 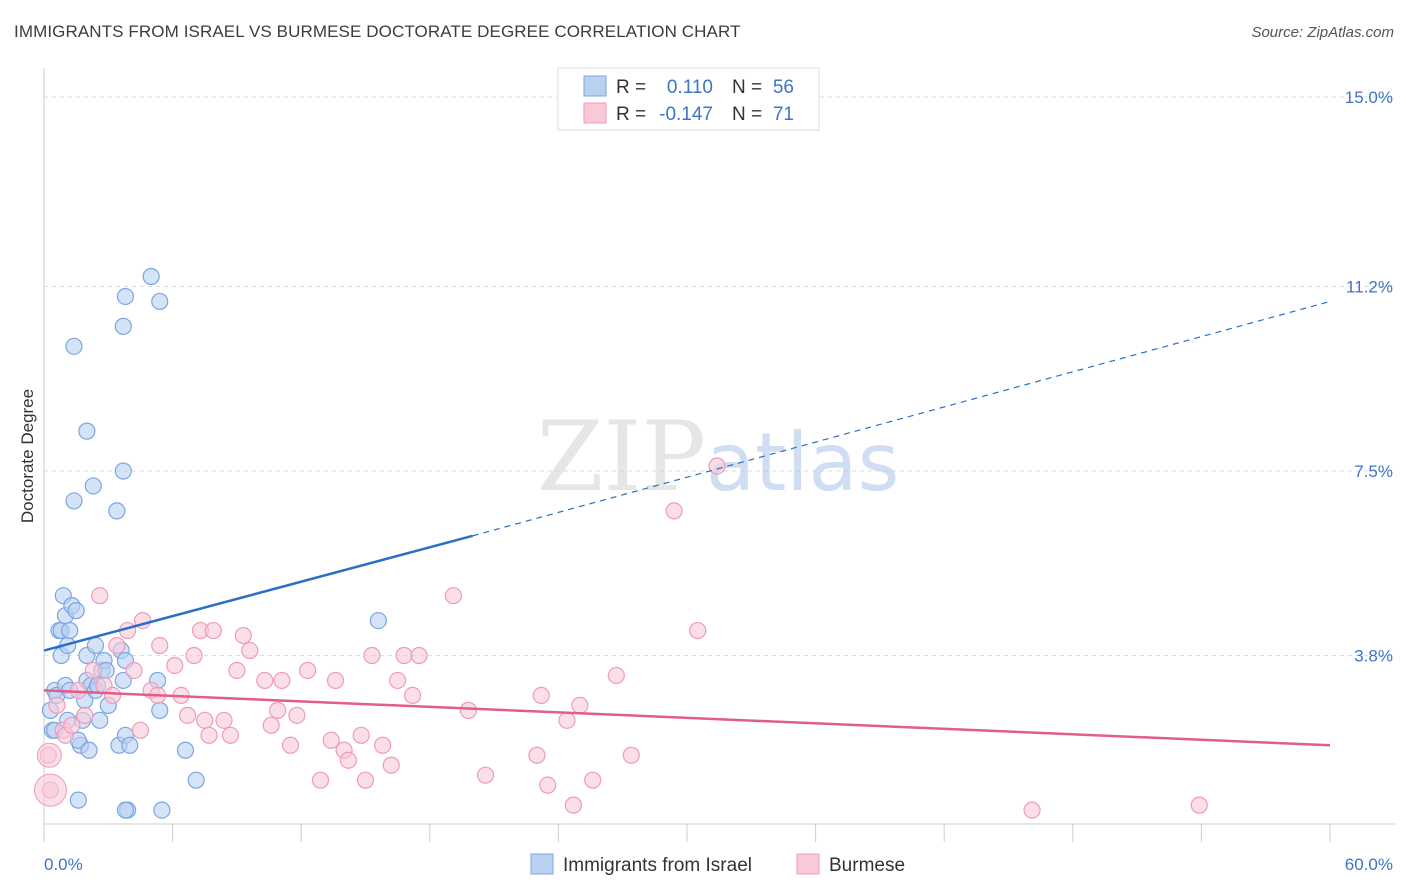 What do you see at coordinates (63, 864) in the screenshot?
I see `x-tick-label-min: 0.0%` at bounding box center [63, 864].